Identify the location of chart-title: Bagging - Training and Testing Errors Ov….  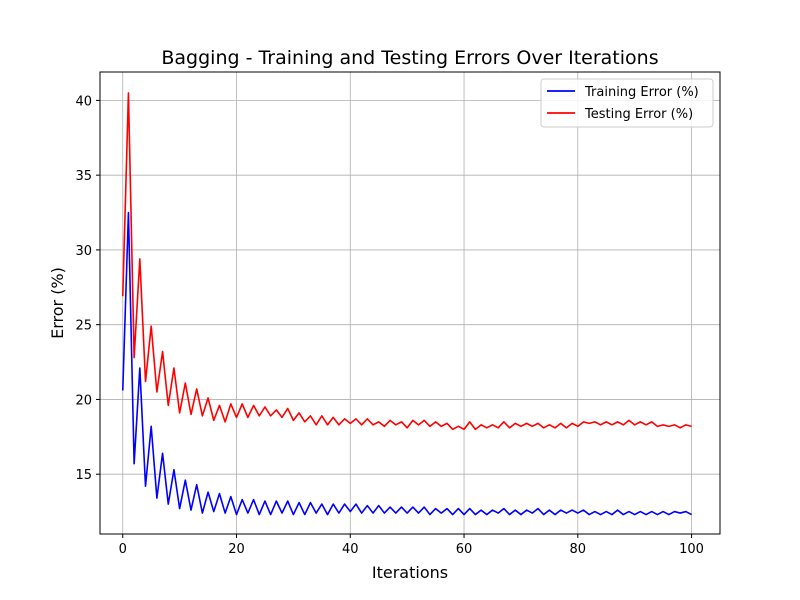
(409, 58).